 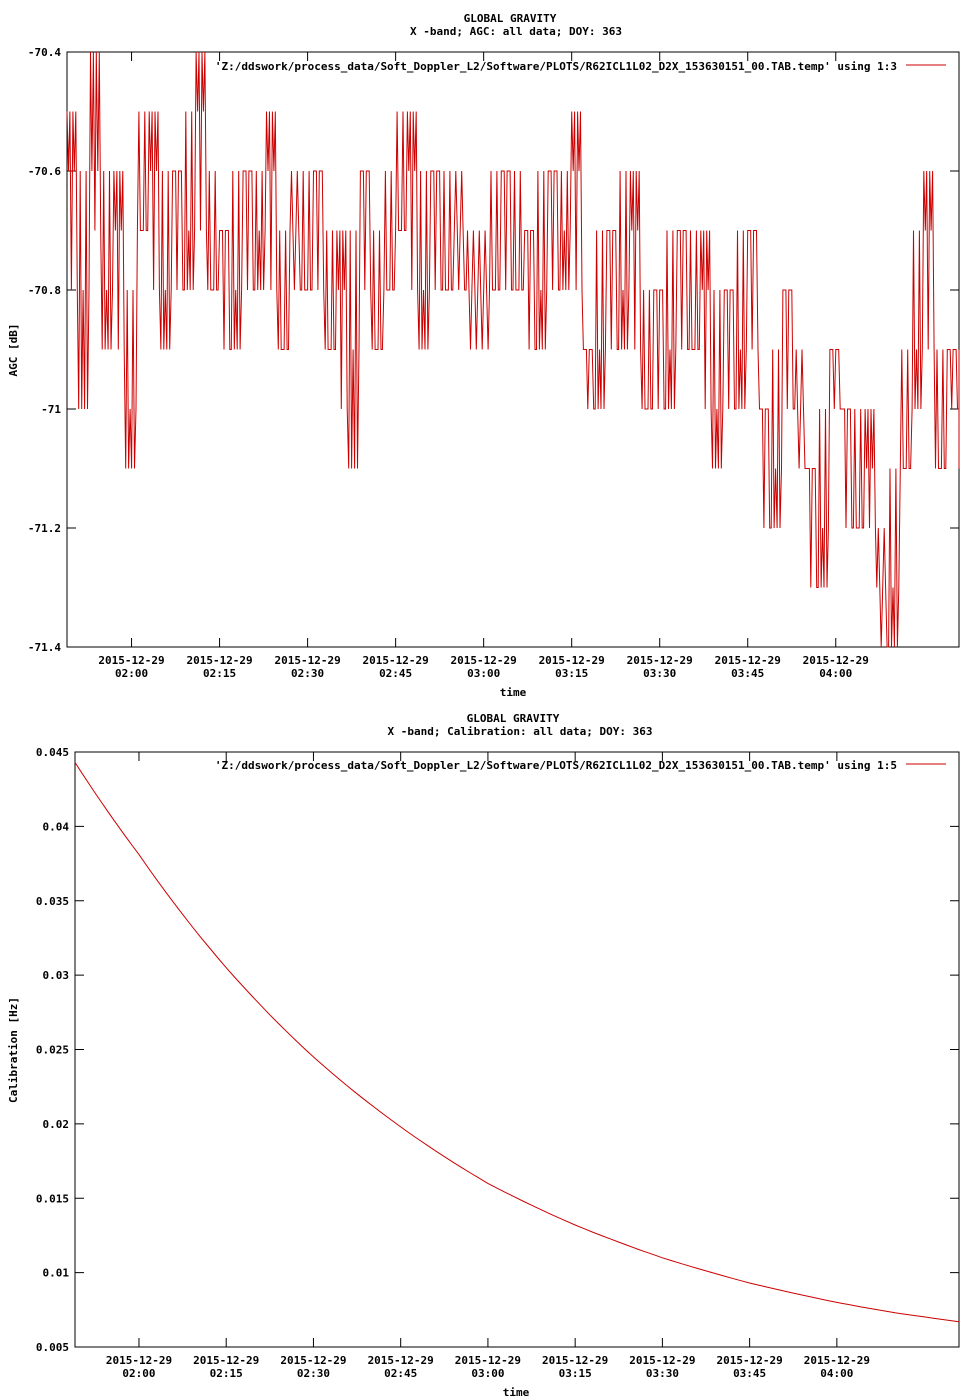 I want to click on y-axis-label: AGC [dB], so click(x=13, y=350).